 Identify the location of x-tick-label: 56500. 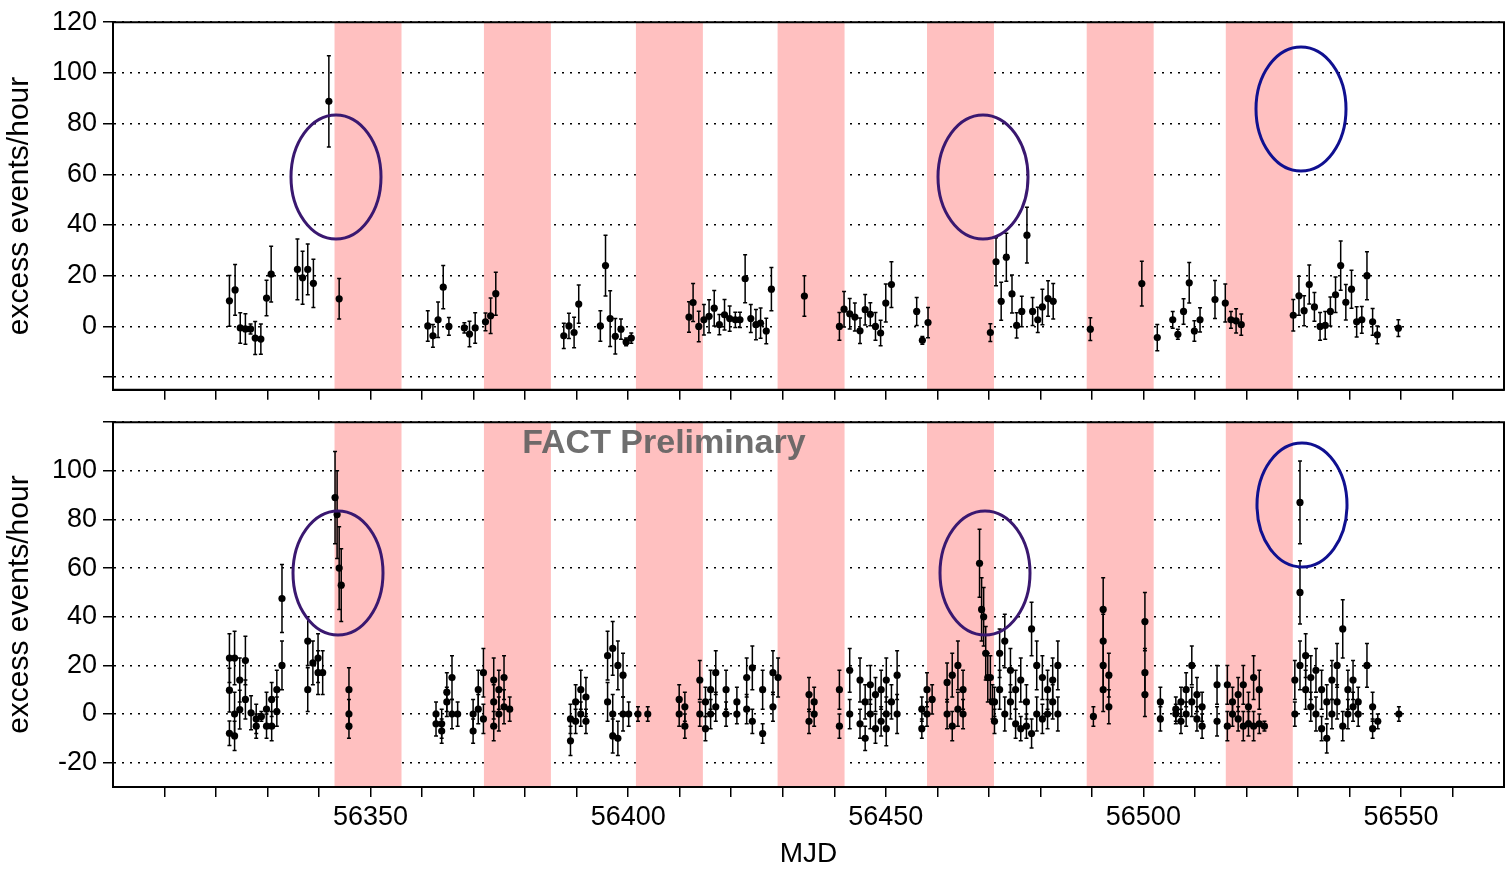
(1143, 815).